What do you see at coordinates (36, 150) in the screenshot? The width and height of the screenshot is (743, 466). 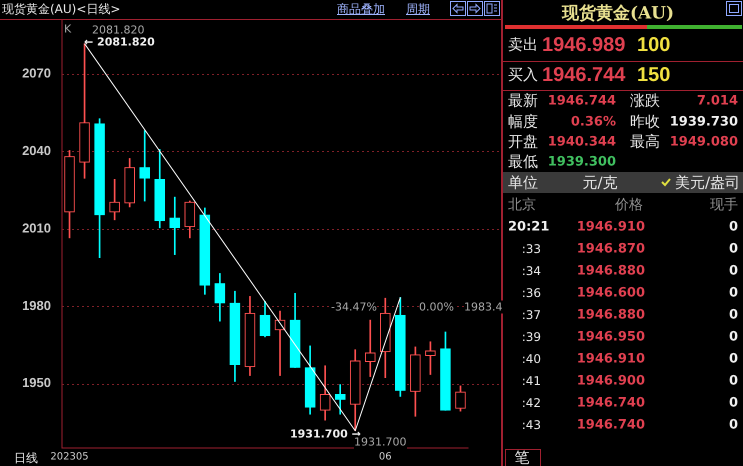 I see `y-tick-label: 2040` at bounding box center [36, 150].